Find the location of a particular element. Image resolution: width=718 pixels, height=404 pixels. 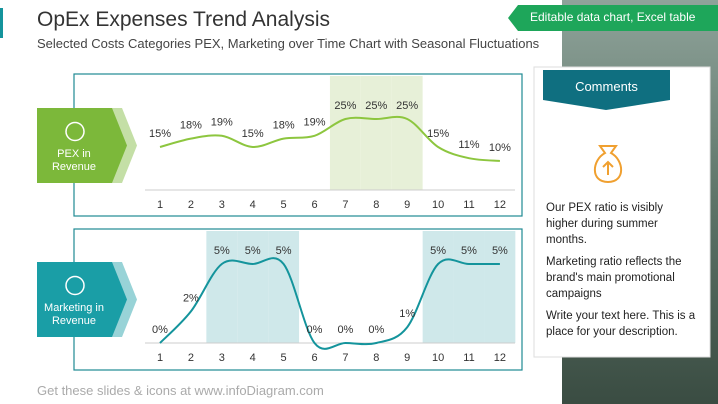

badge: Editable data chart, Excel table is located at coordinates (613, 17).